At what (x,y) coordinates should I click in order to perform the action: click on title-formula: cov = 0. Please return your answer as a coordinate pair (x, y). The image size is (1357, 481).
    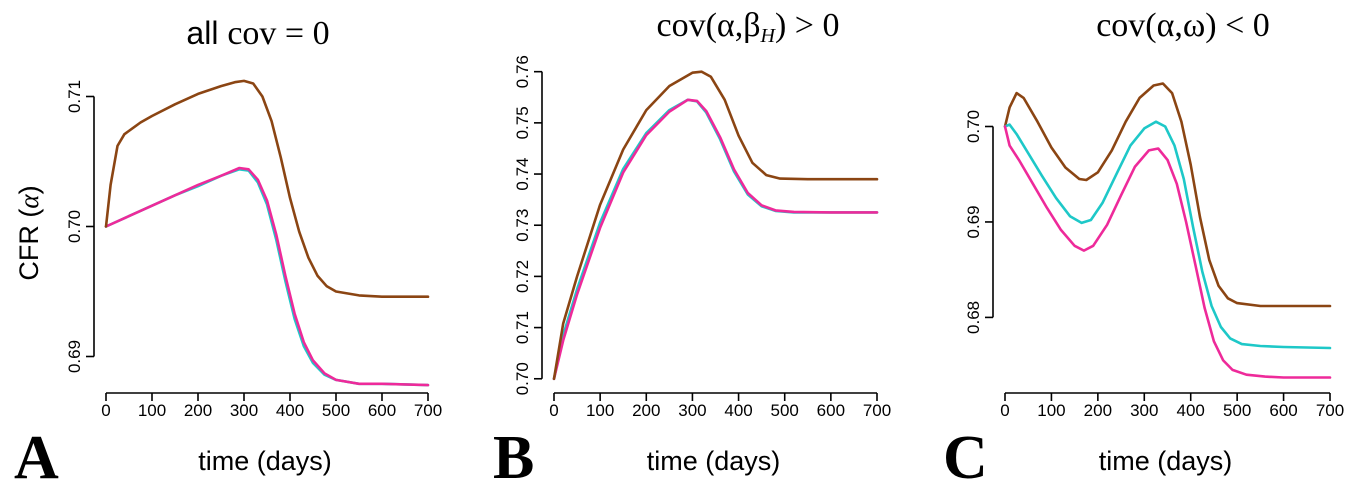
    Looking at the image, I should click on (278, 33).